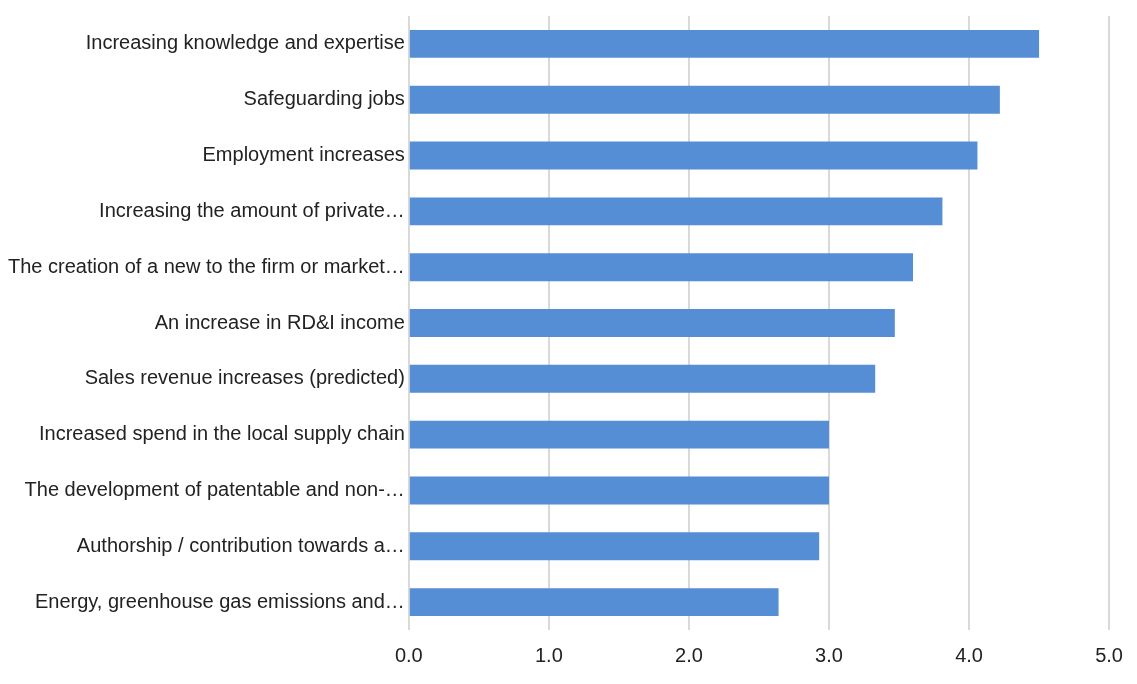  What do you see at coordinates (245, 42) in the screenshot?
I see `y-tick-label: Increasing knowledge and expertise` at bounding box center [245, 42].